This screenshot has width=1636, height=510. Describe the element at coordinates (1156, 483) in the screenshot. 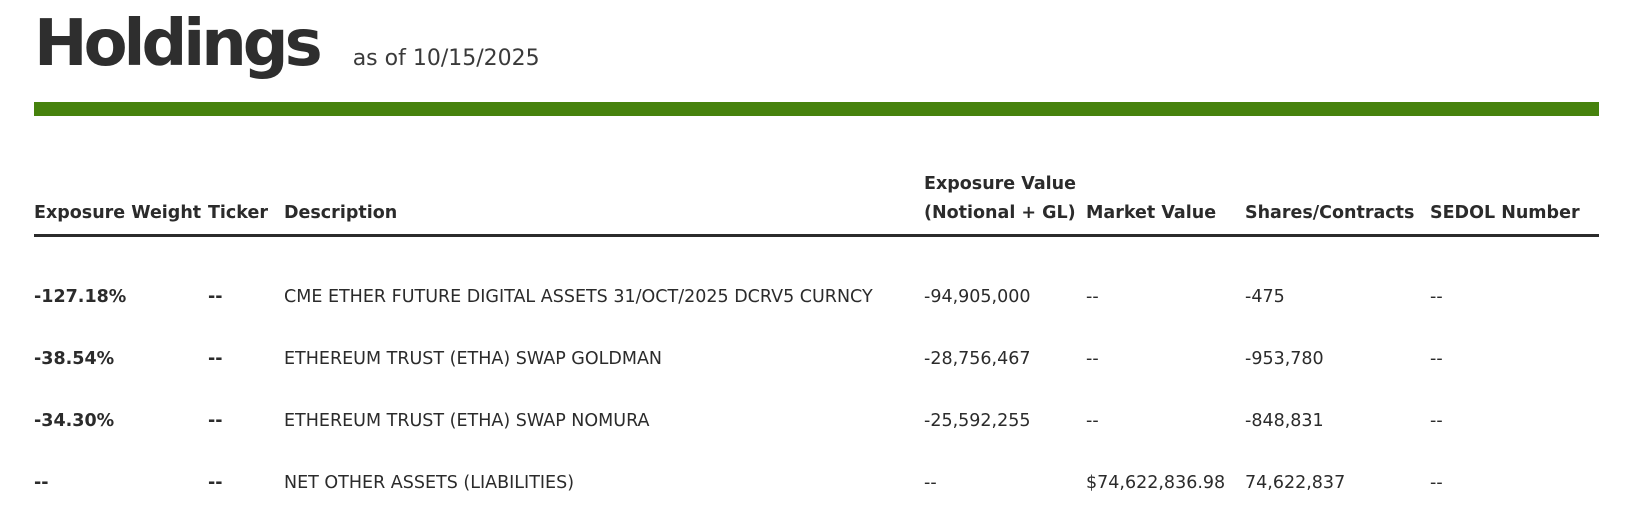

I see `market-value-cell: $74,622,836.98` at that location.